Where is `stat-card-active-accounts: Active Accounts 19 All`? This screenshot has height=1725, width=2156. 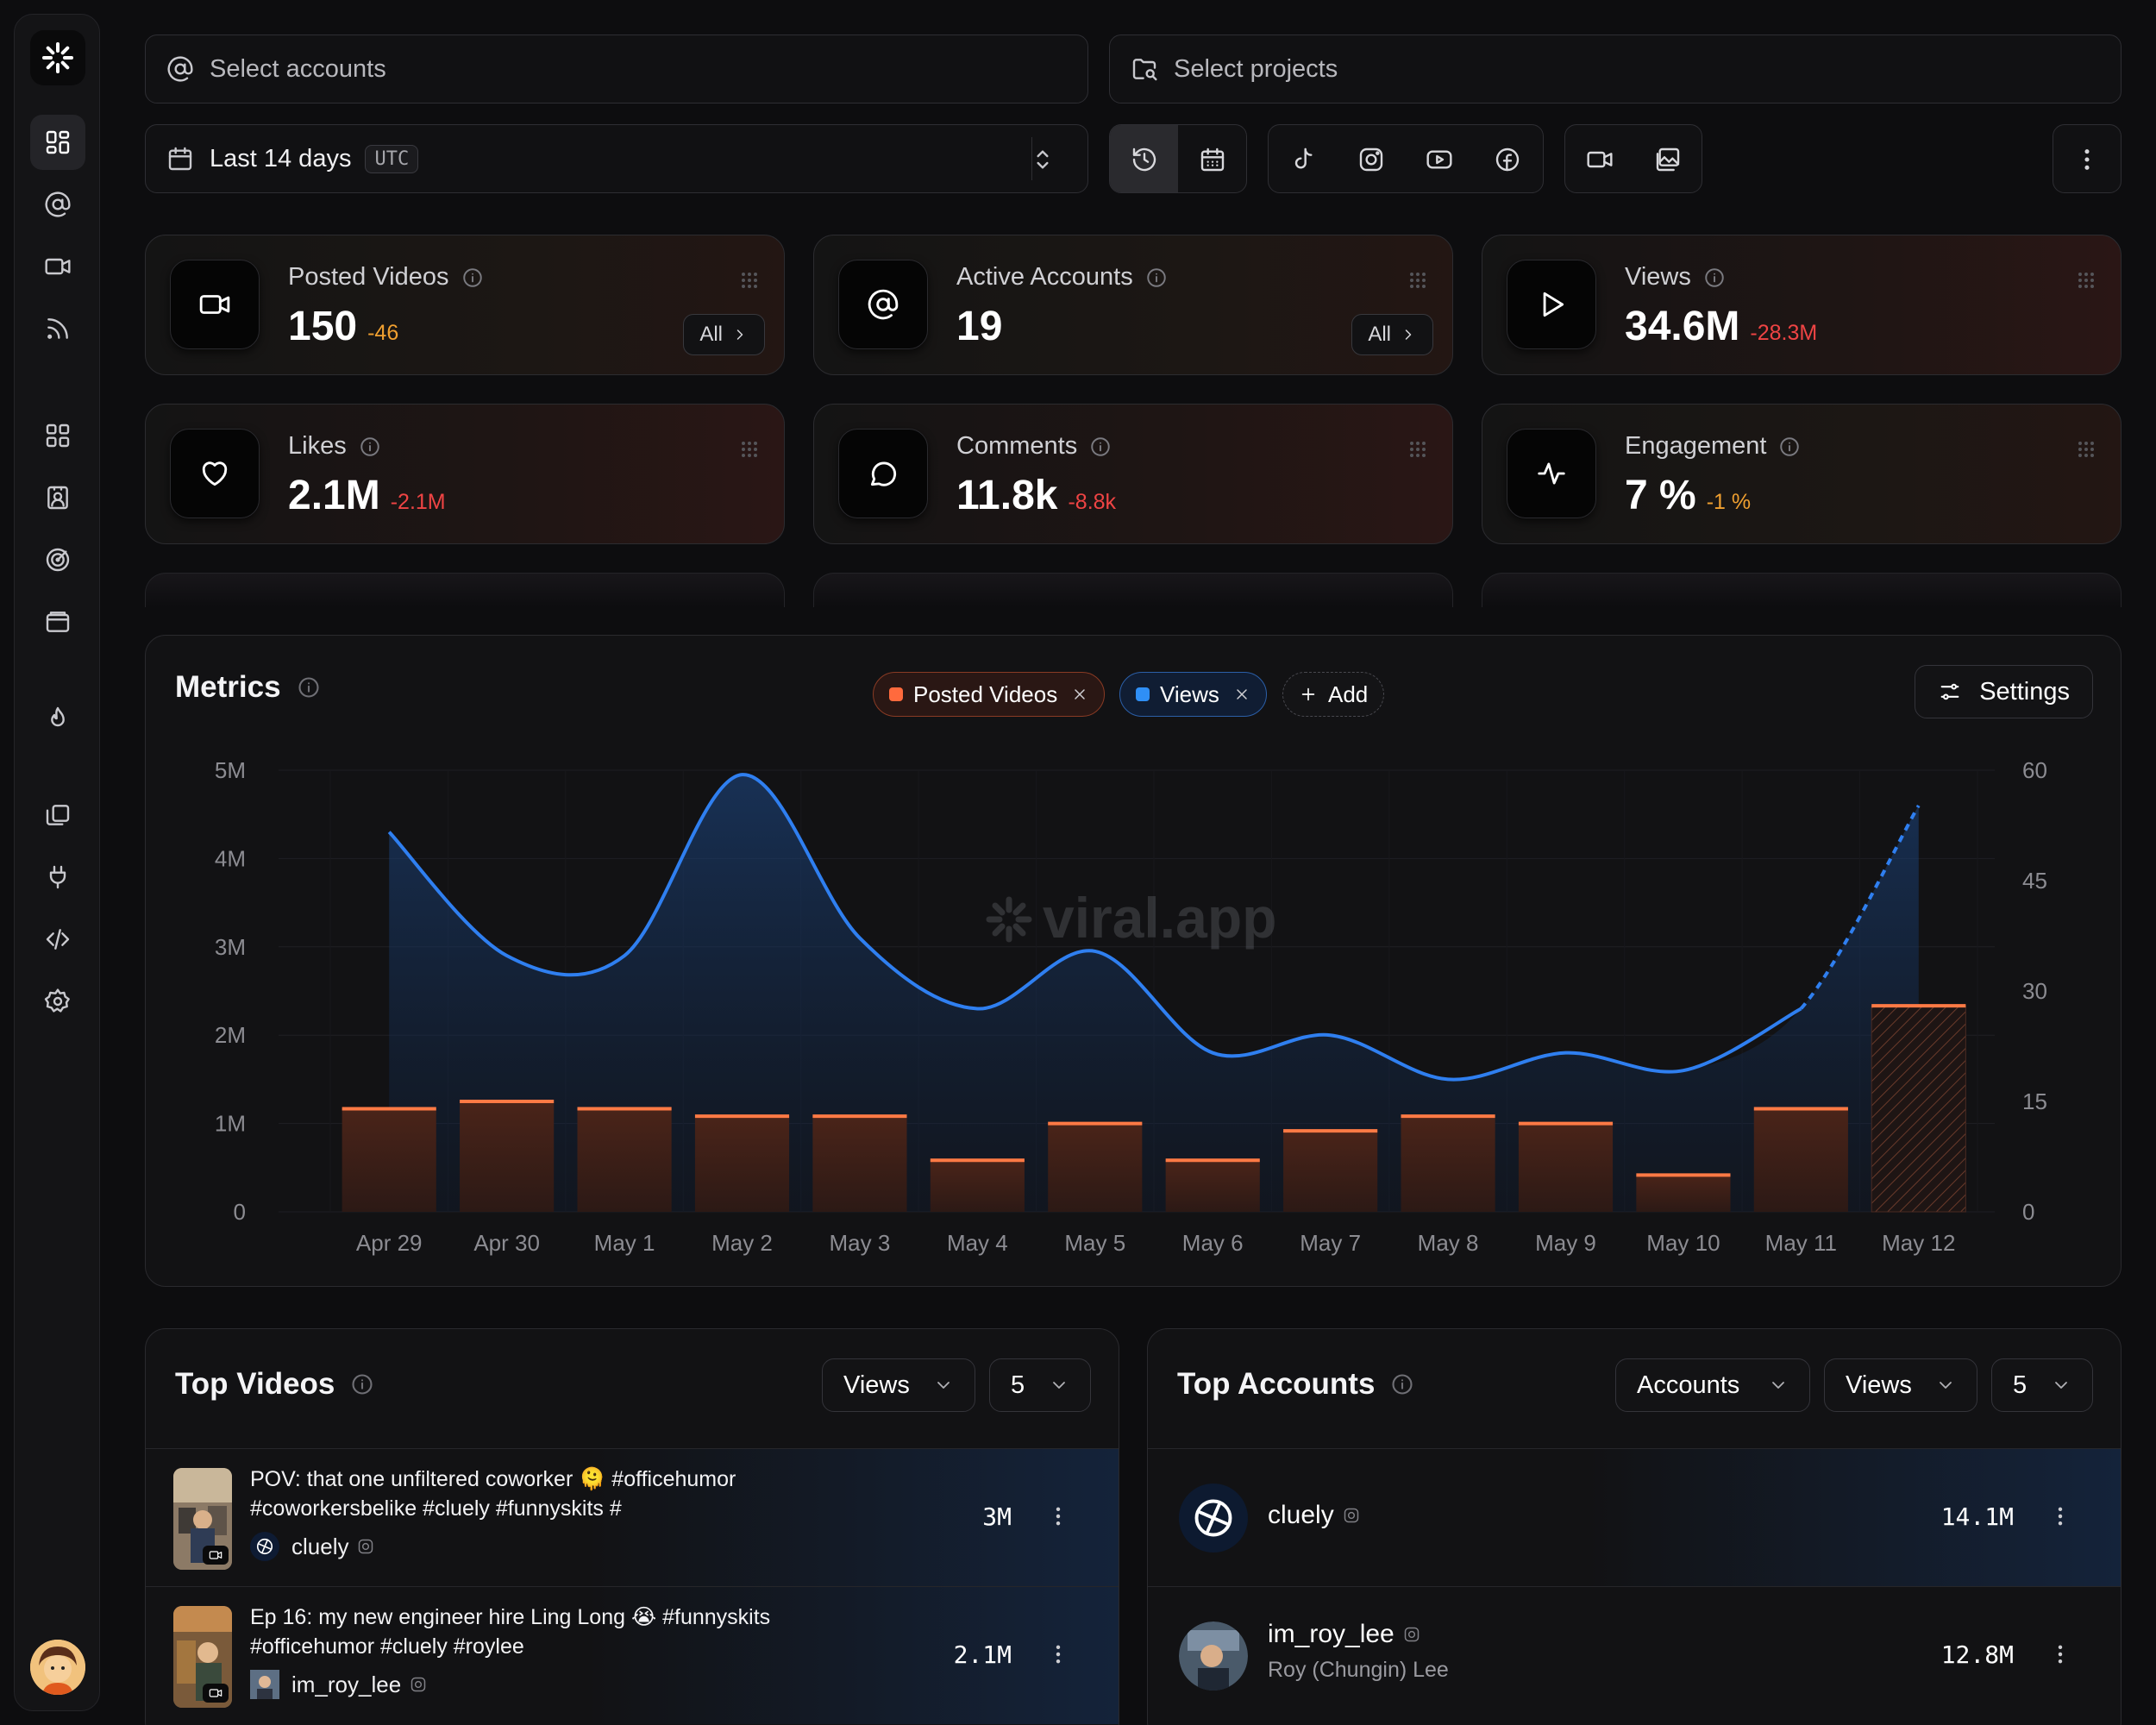
stat-card-active-accounts: Active Accounts 19 All is located at coordinates (1133, 305).